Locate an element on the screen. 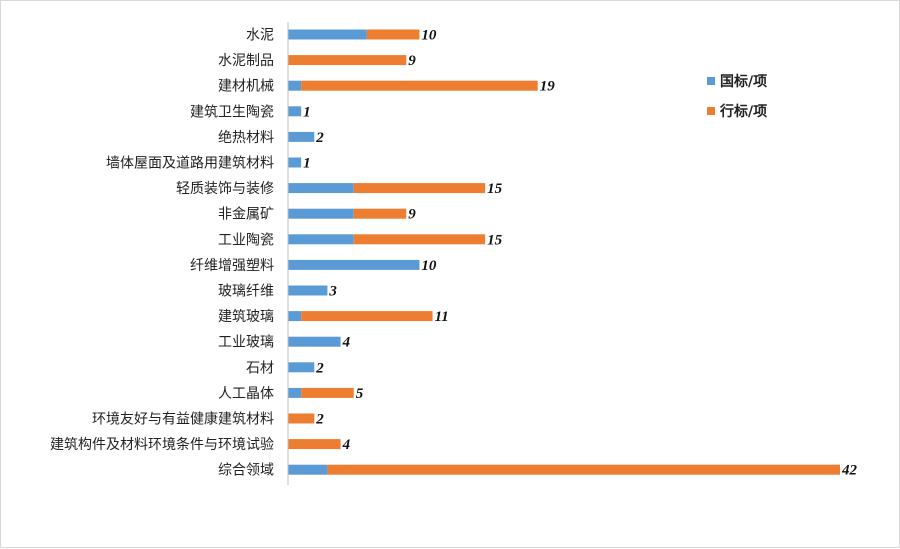 This screenshot has width=900, height=549. category-label: 绝热材料 is located at coordinates (246, 138).